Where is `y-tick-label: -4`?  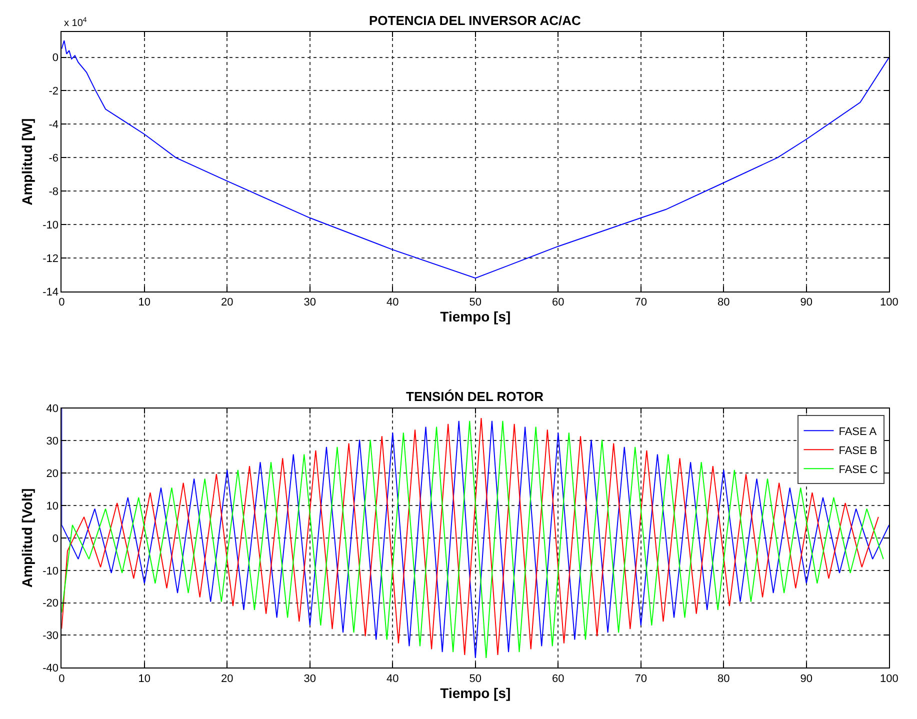 y-tick-label: -4 is located at coordinates (53, 125).